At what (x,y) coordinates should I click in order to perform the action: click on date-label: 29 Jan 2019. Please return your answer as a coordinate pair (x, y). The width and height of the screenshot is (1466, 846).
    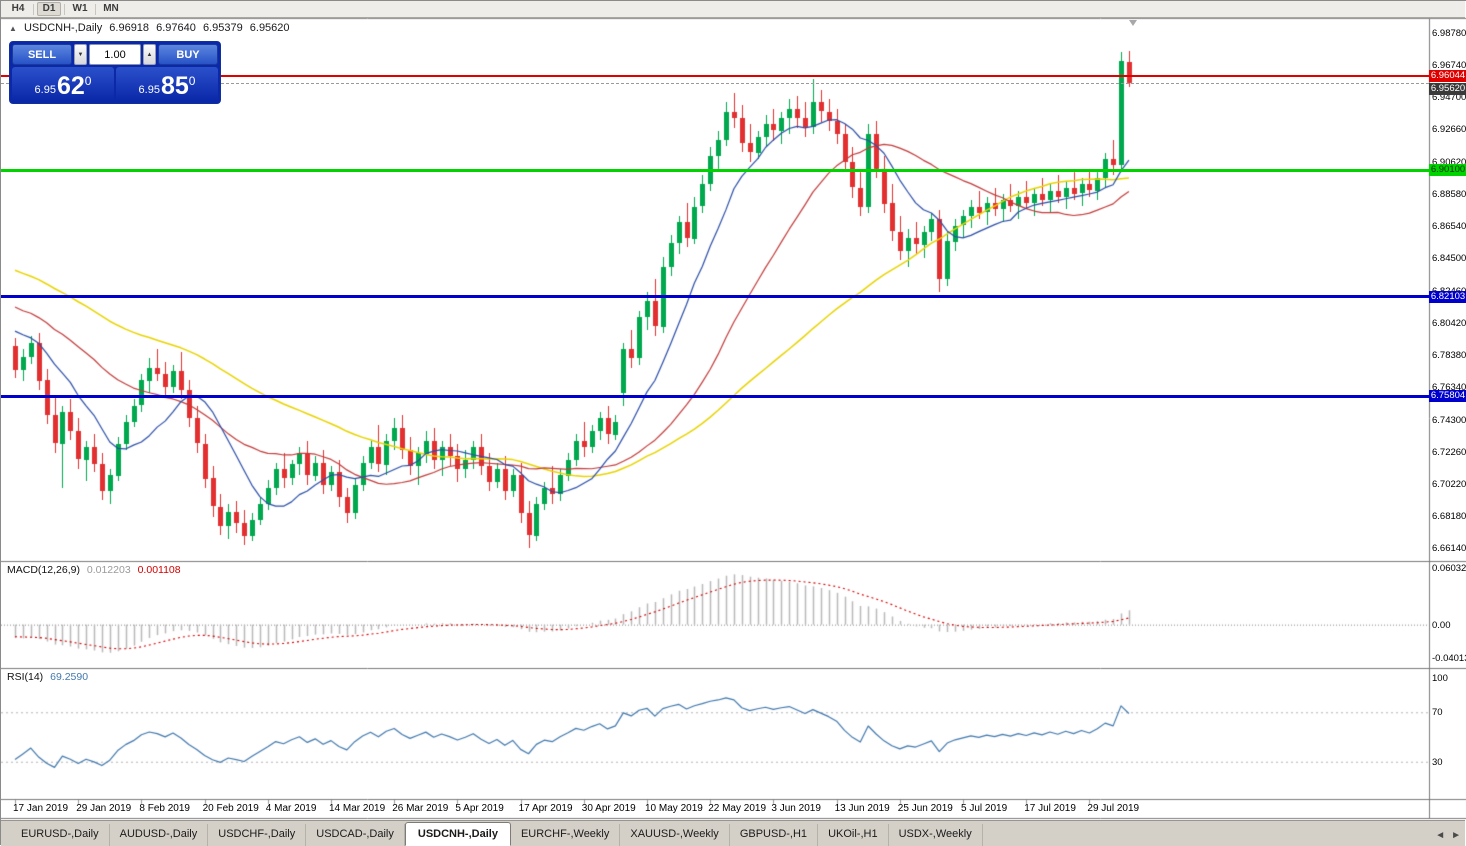
    Looking at the image, I should click on (104, 808).